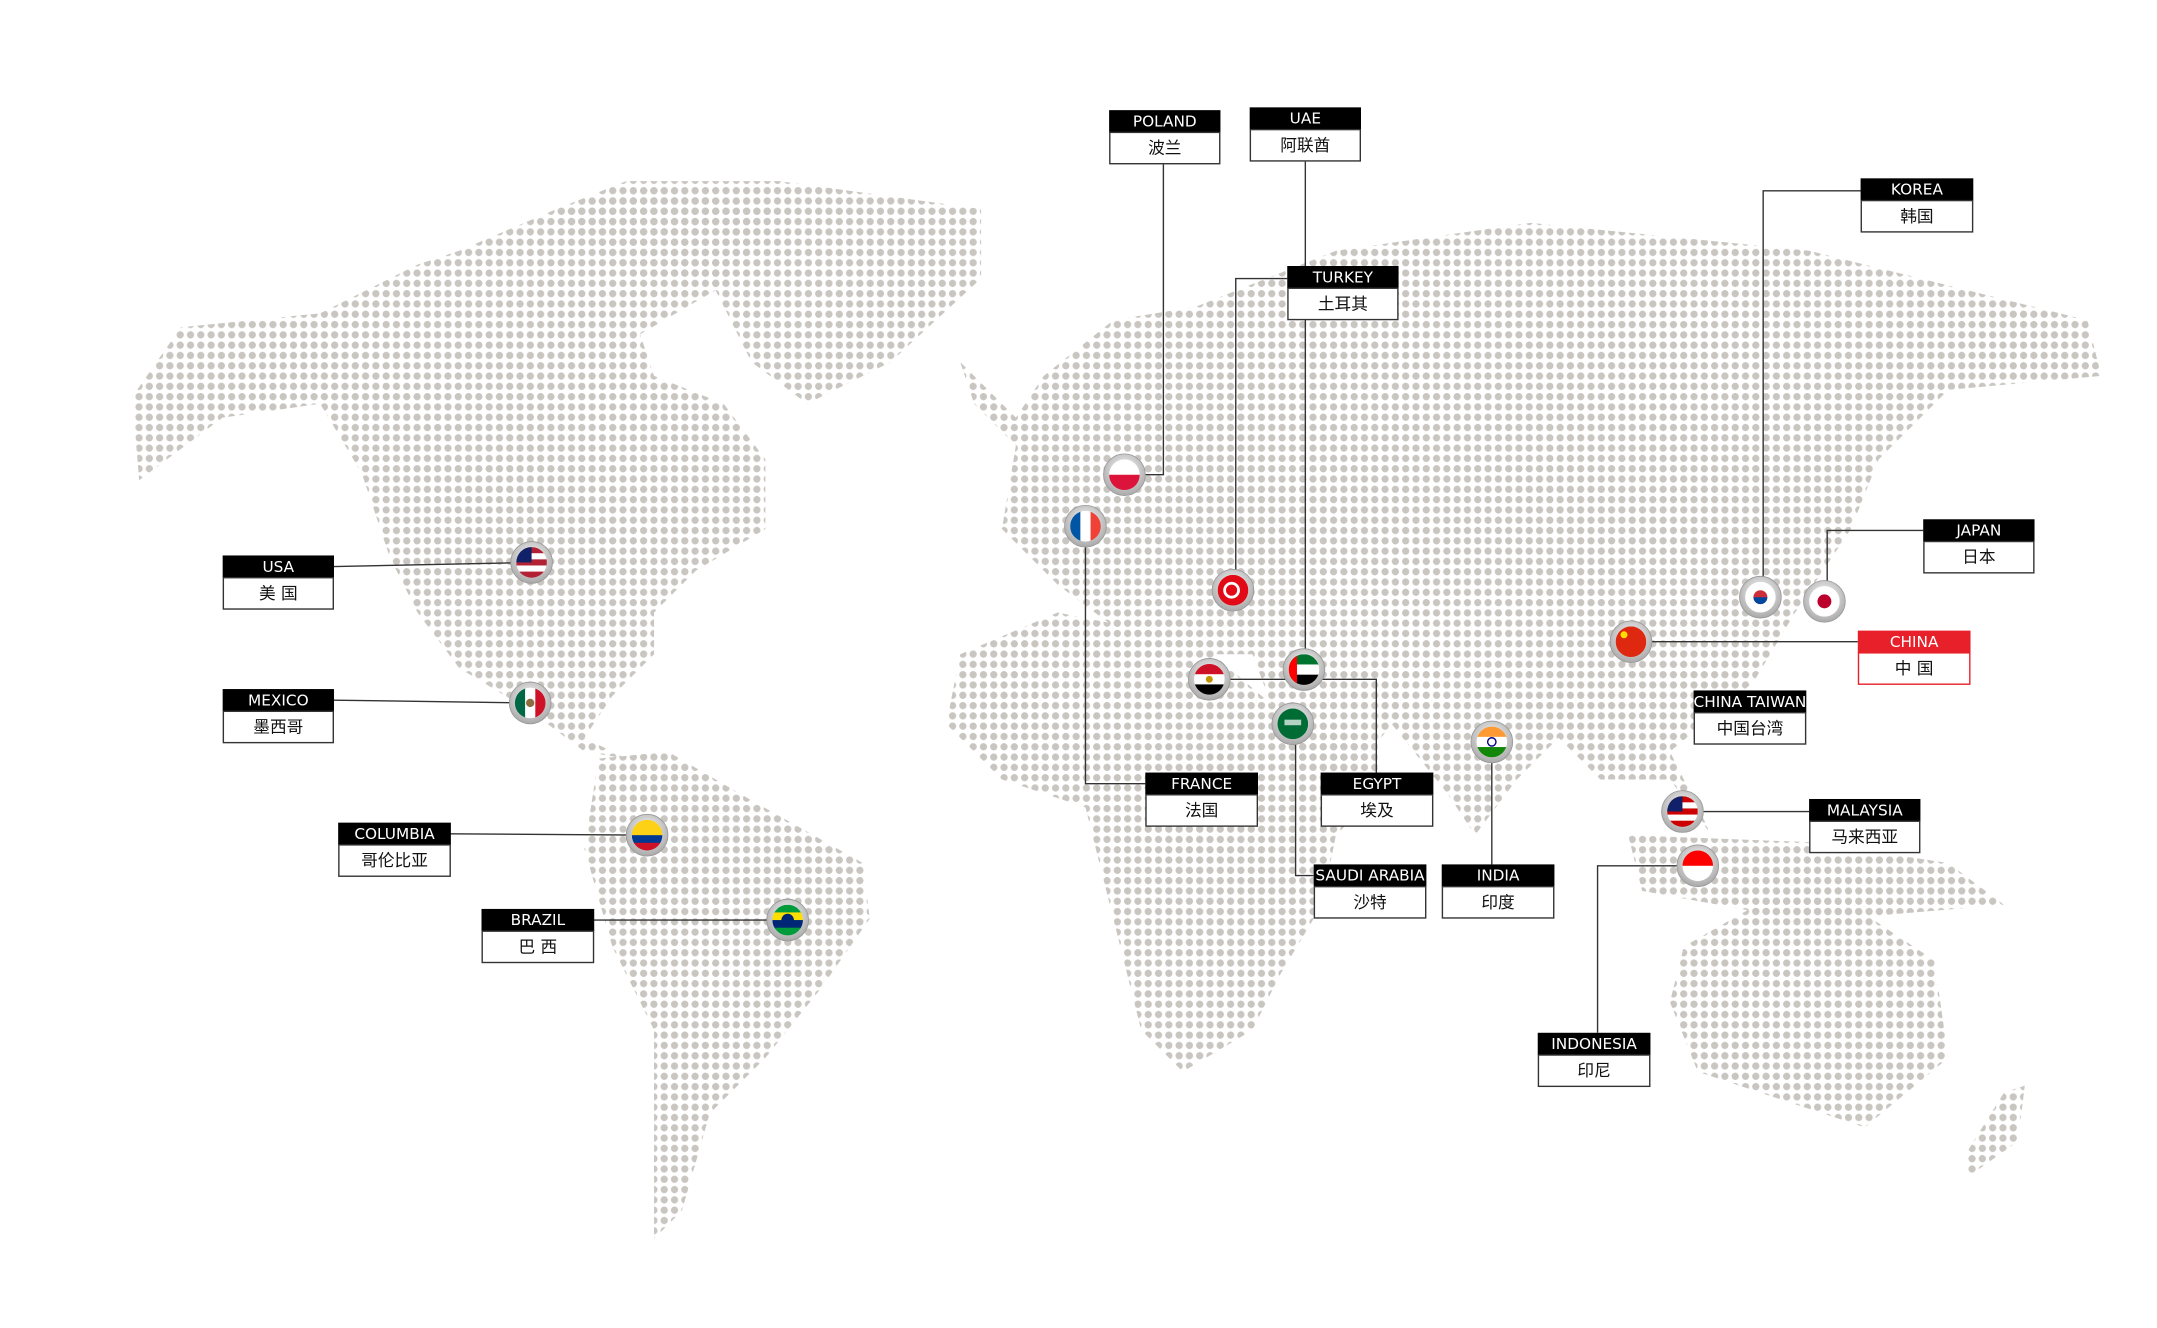 The image size is (2157, 1328). I want to click on label-zh: 美 国, so click(278, 593).